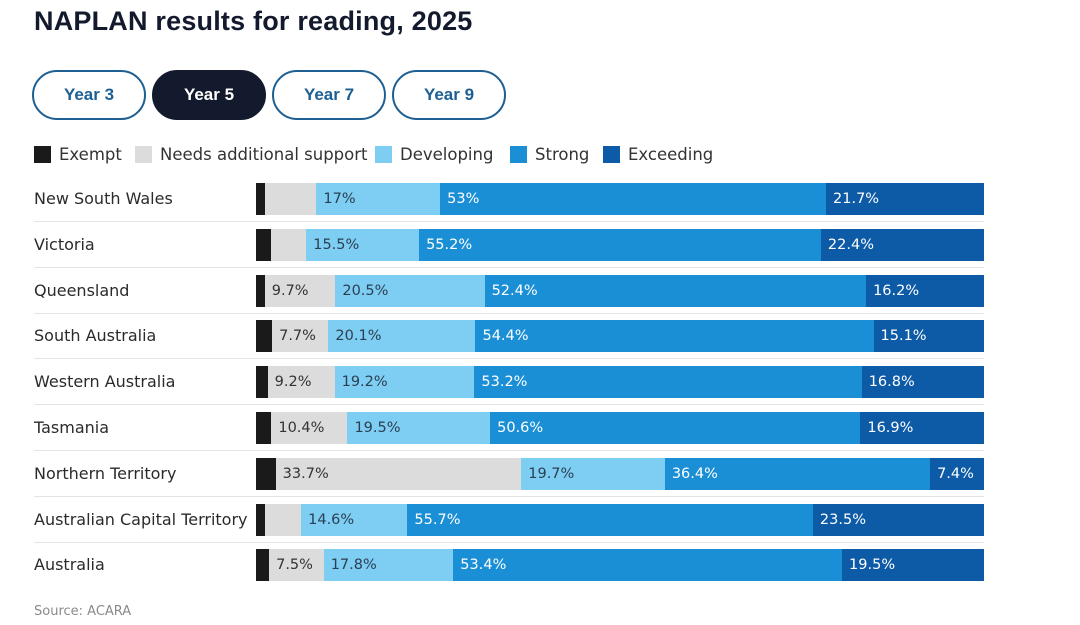  What do you see at coordinates (90, 154) in the screenshot?
I see `legend-label-exempt: Exempt` at bounding box center [90, 154].